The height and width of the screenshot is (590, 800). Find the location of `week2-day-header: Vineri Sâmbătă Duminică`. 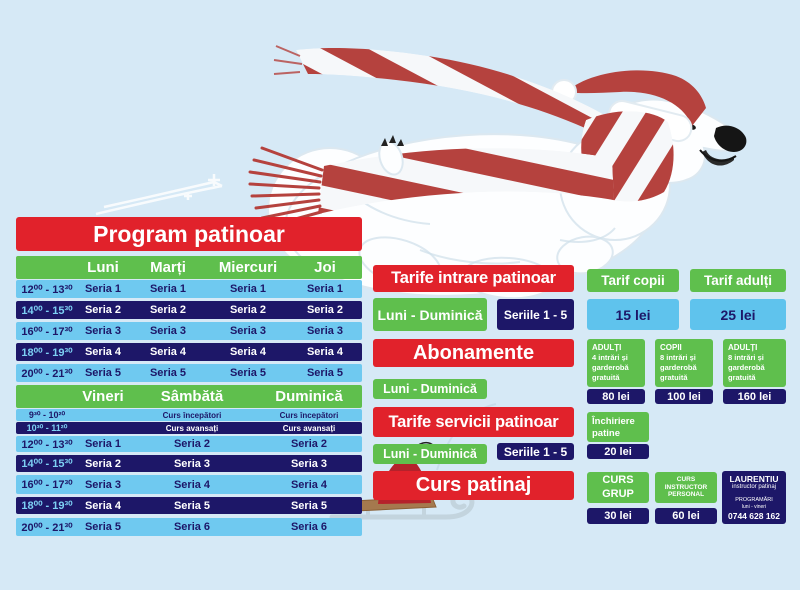

week2-day-header: Vineri Sâmbătă Duminică is located at coordinates (189, 396).